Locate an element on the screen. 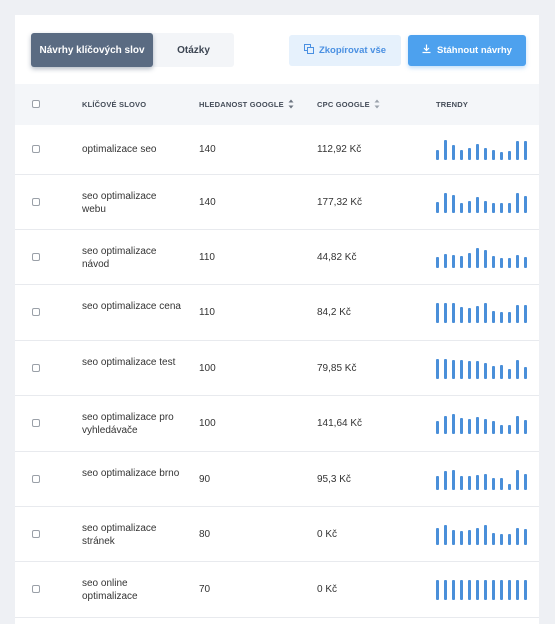 This screenshot has width=555, height=624. volume-cell: 110 is located at coordinates (207, 257).